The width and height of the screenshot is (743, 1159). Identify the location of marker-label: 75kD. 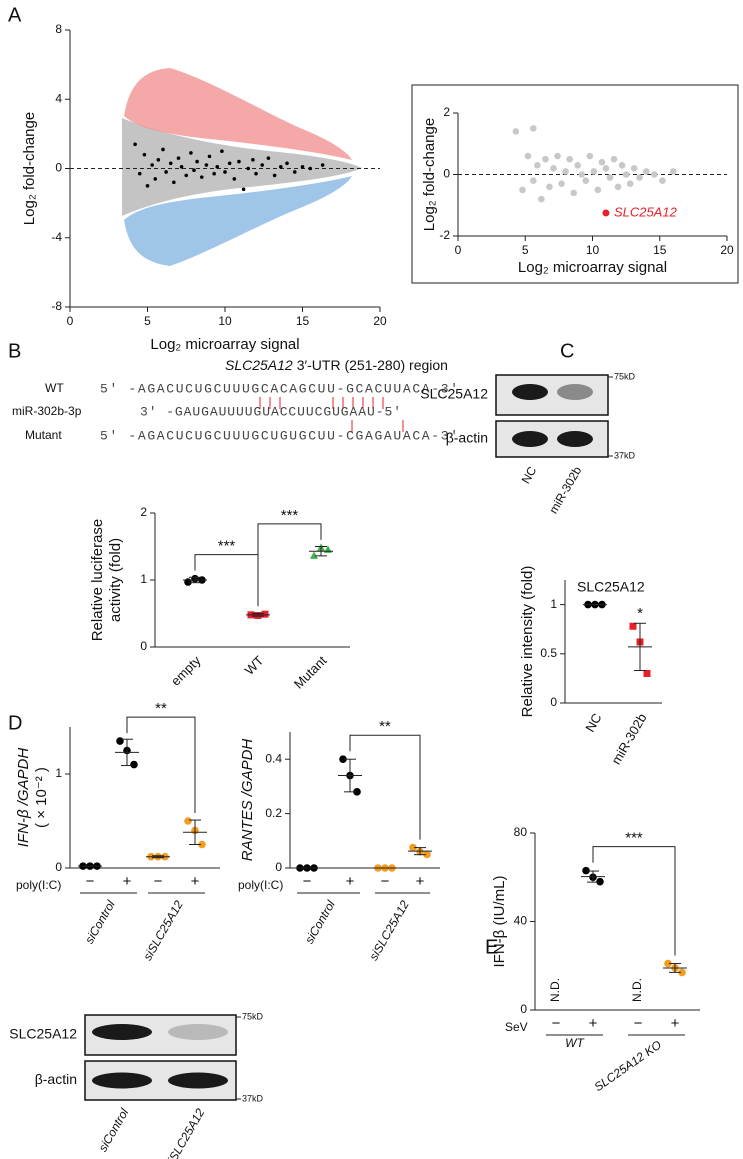
(253, 1016).